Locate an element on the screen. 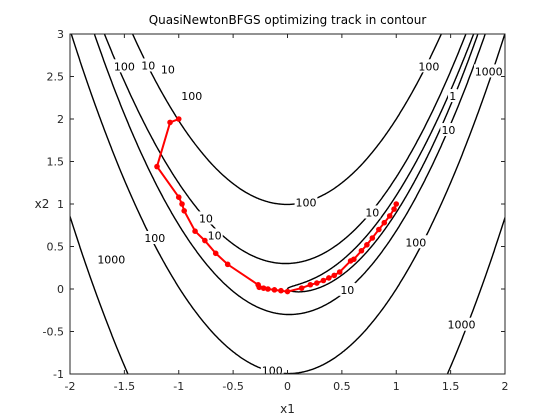 This screenshot has width=560, height=420. y-tick-label: 0 is located at coordinates (60, 289).